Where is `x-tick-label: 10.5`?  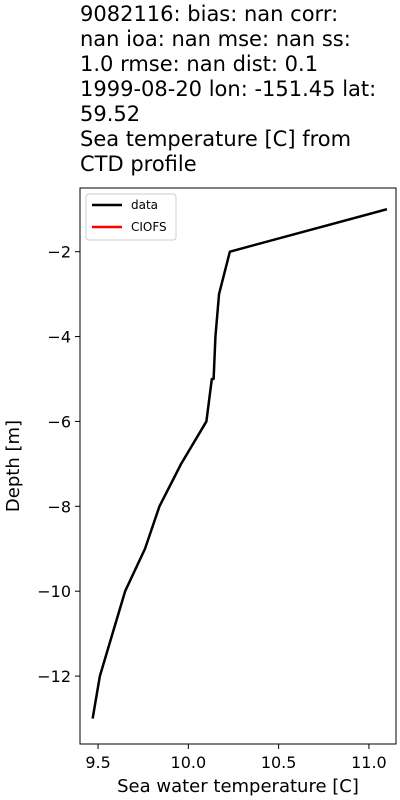 x-tick-label: 10.5 is located at coordinates (279, 762).